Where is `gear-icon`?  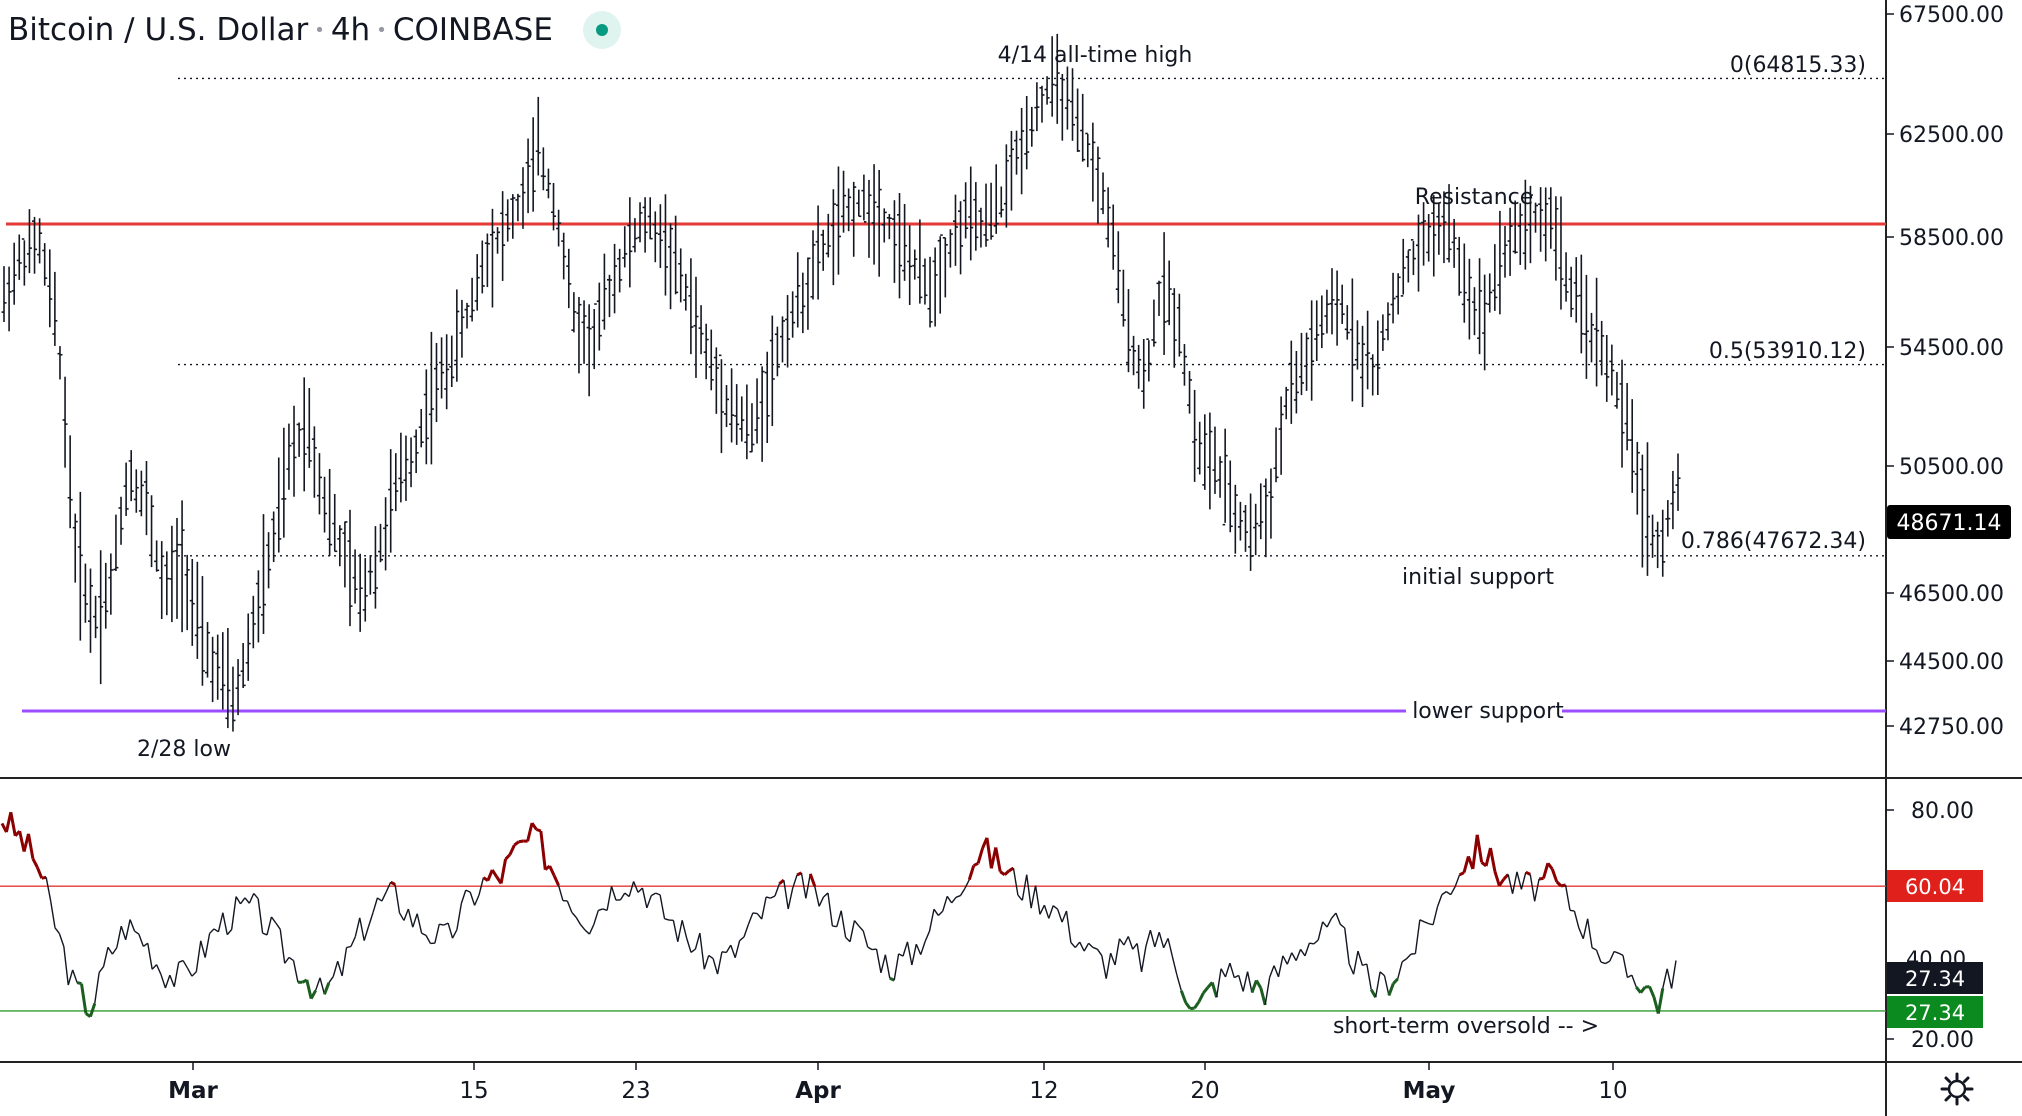 gear-icon is located at coordinates (1957, 1089).